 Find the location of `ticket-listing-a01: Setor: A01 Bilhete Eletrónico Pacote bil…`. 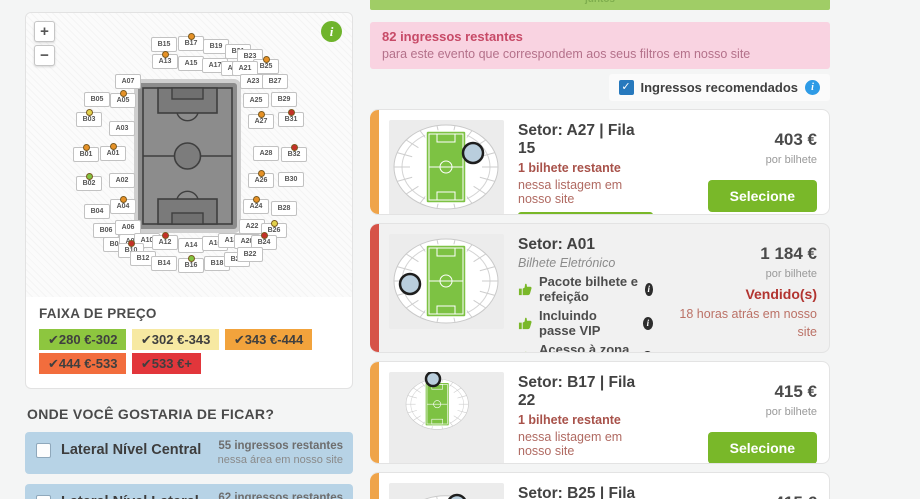

ticket-listing-a01: Setor: A01 Bilhete Eletrónico Pacote bil… is located at coordinates (600, 288).